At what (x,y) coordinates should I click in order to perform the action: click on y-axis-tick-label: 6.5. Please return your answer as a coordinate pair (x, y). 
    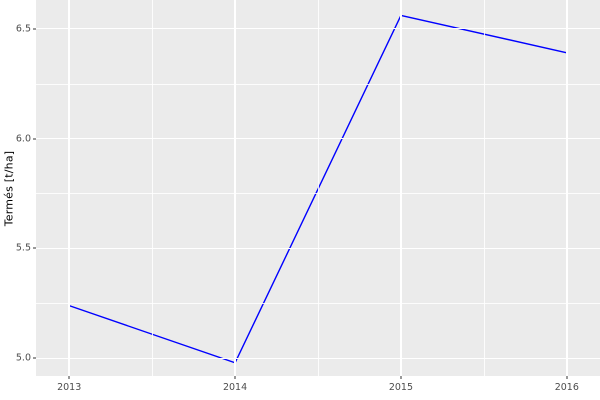
    Looking at the image, I should click on (23, 29).